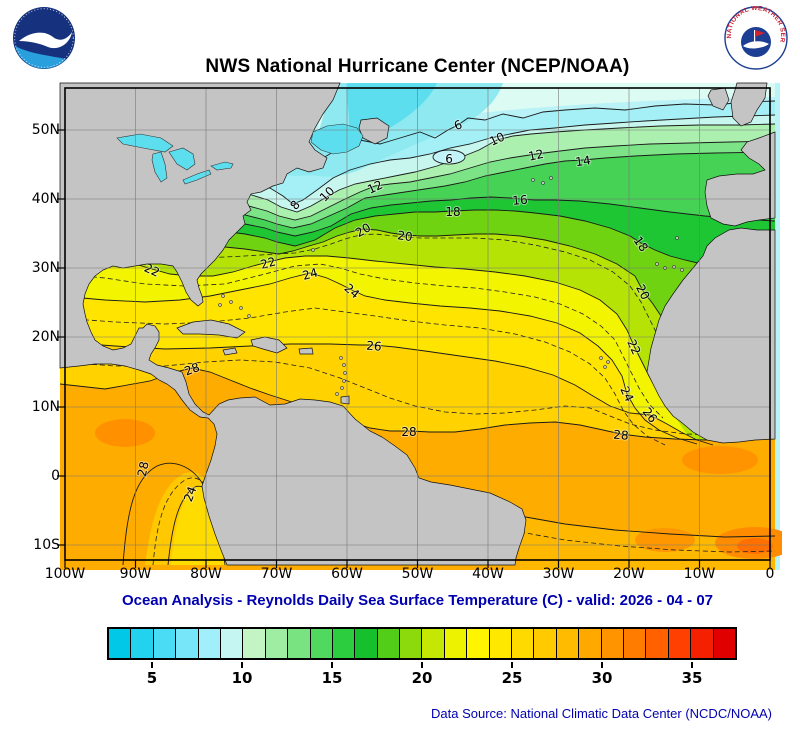 This screenshot has width=800, height=737. What do you see at coordinates (404, 236) in the screenshot?
I see `contour-label: 20` at bounding box center [404, 236].